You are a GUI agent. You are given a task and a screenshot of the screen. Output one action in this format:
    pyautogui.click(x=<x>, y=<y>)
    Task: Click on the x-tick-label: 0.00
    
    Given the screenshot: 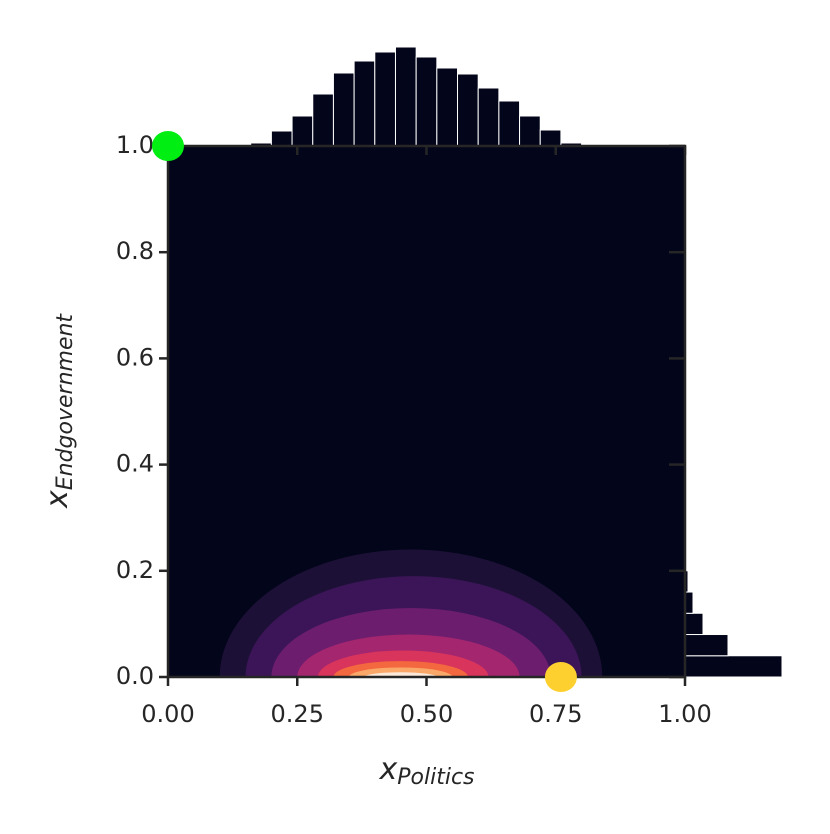 What is the action you would take?
    pyautogui.click(x=167, y=714)
    